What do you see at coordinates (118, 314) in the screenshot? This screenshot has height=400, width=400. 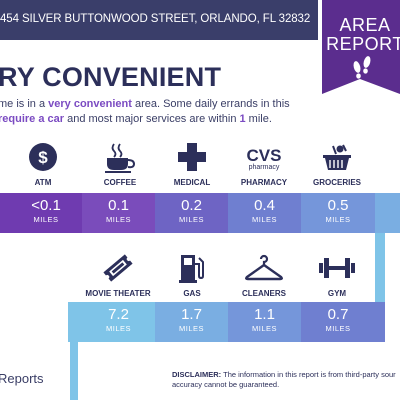 I see `distance-value-movie-theater: 7.2` at bounding box center [118, 314].